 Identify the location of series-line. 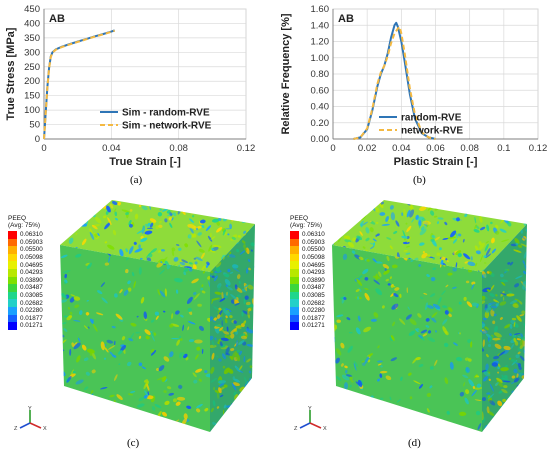
(79, 84).